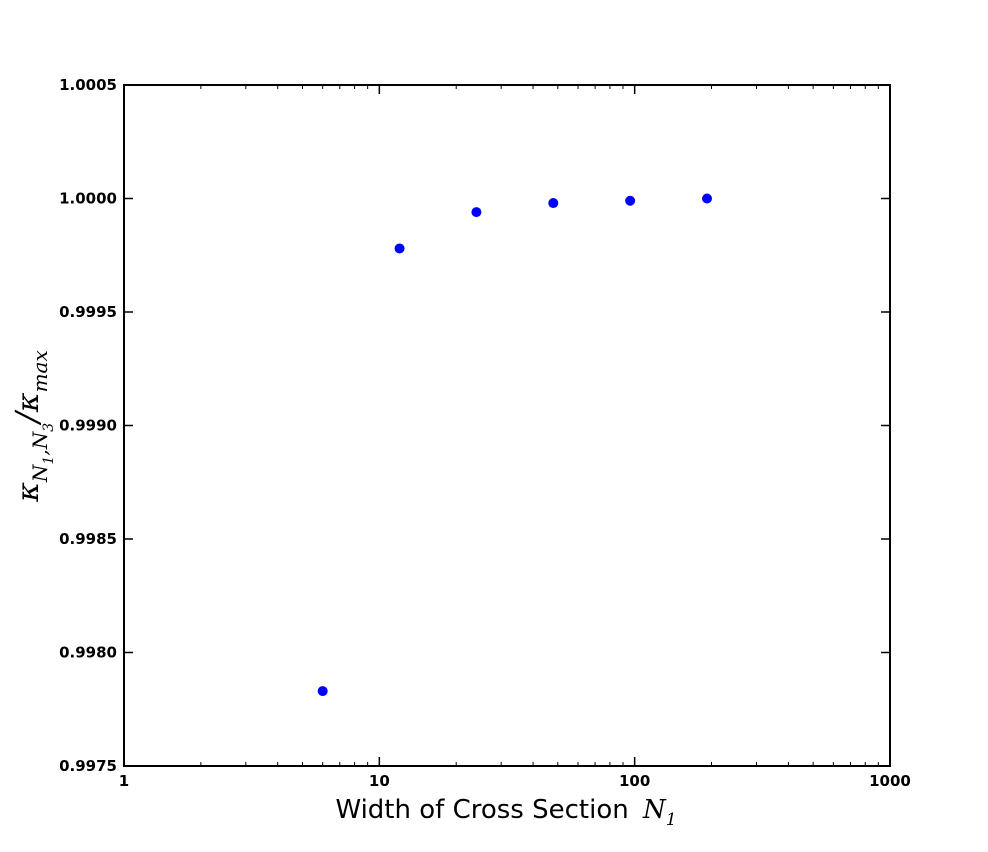 This screenshot has width=988, height=852. Describe the element at coordinates (890, 781) in the screenshot. I see `x-tick-label: 1000` at that location.